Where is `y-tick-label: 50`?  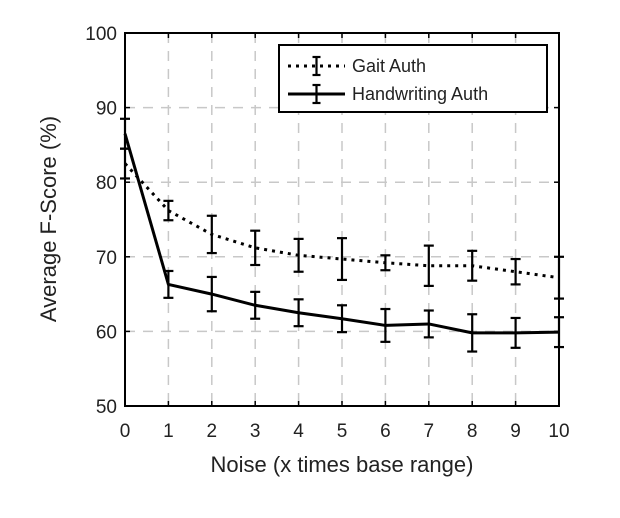 y-tick-label: 50 is located at coordinates (106, 407).